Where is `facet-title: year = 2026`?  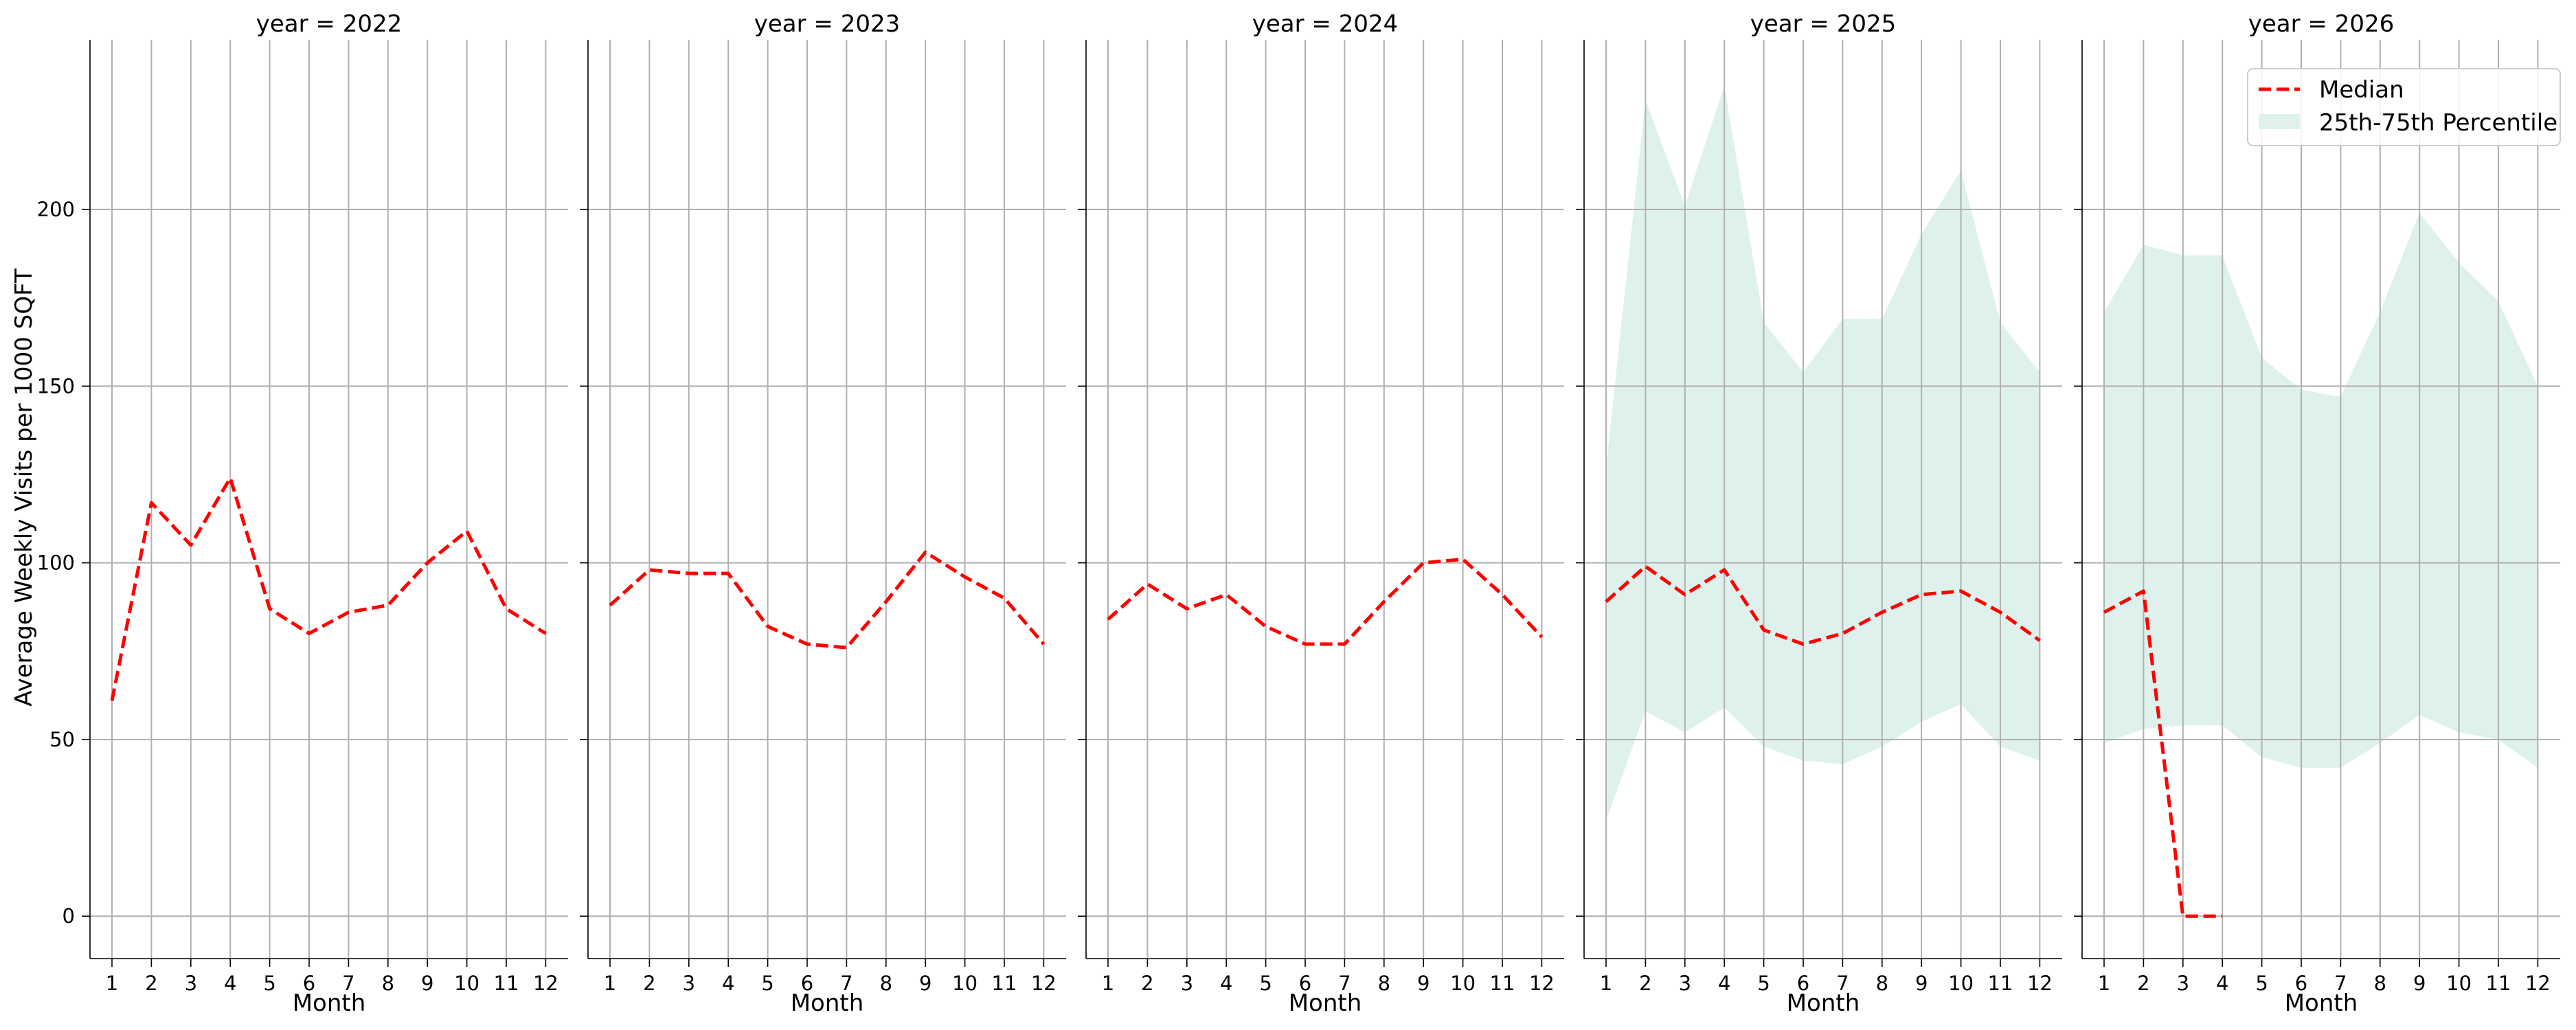 facet-title: year = 2026 is located at coordinates (2321, 24).